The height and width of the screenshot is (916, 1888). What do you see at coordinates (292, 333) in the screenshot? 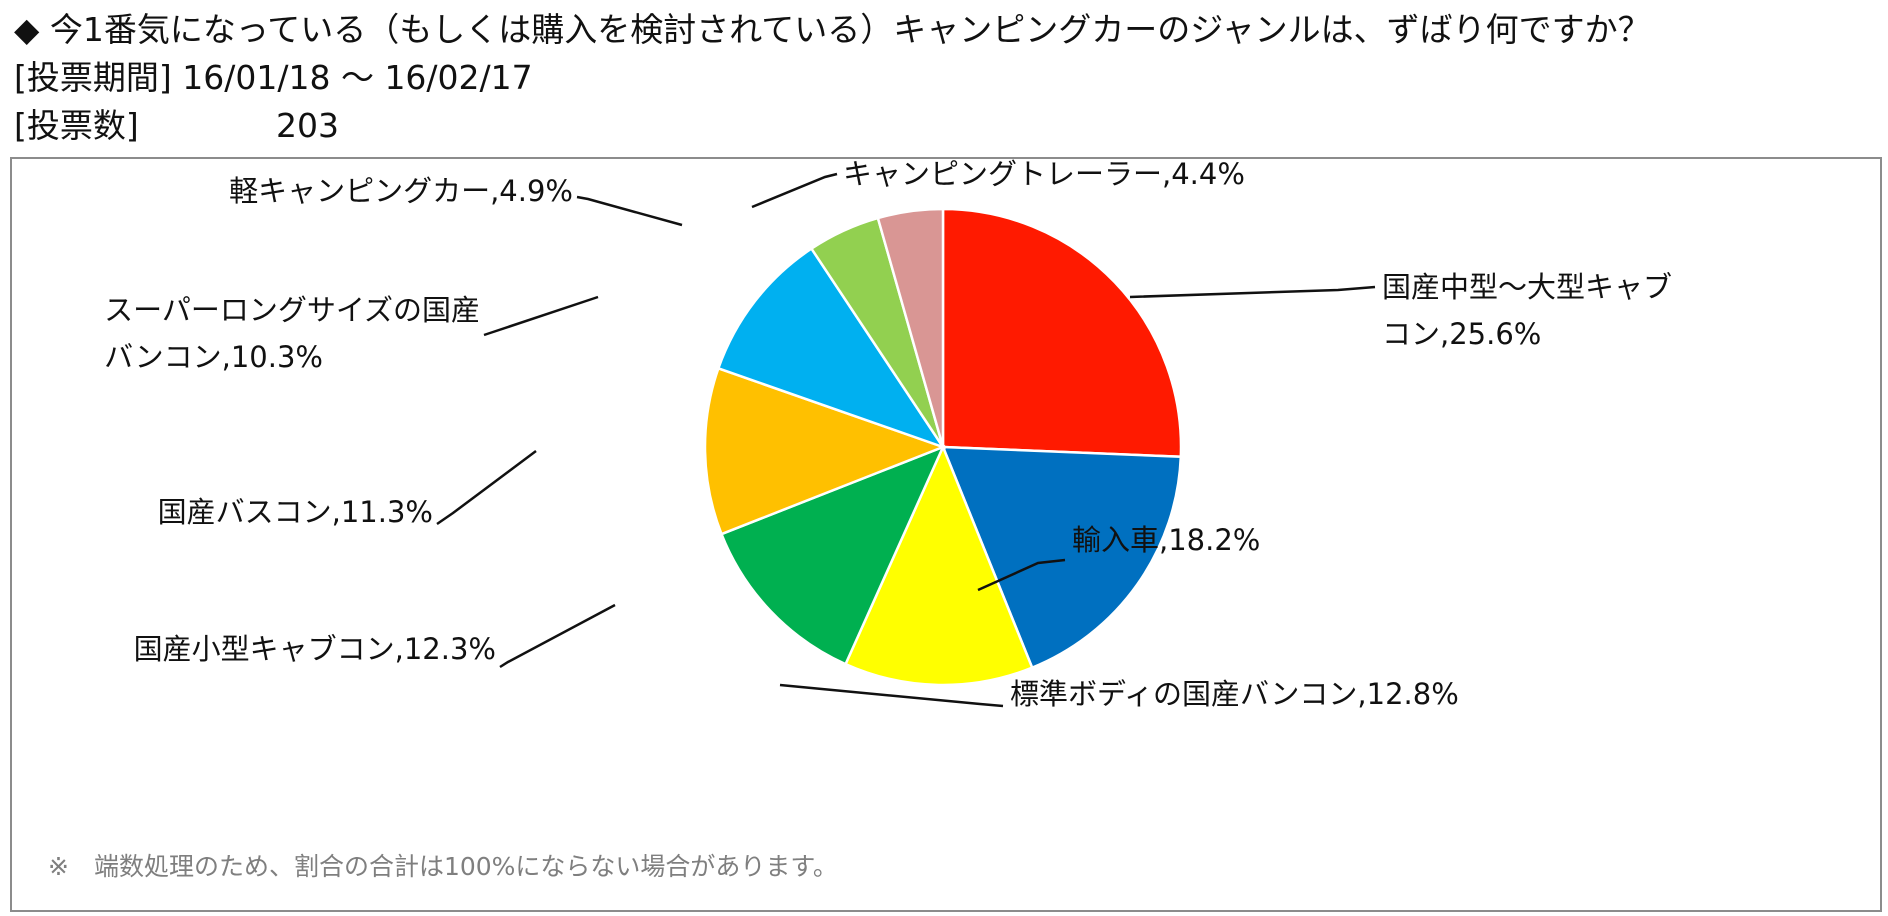
I see `slice-label: スーパーロングサイズの国産バンコン,10.3%` at bounding box center [292, 333].